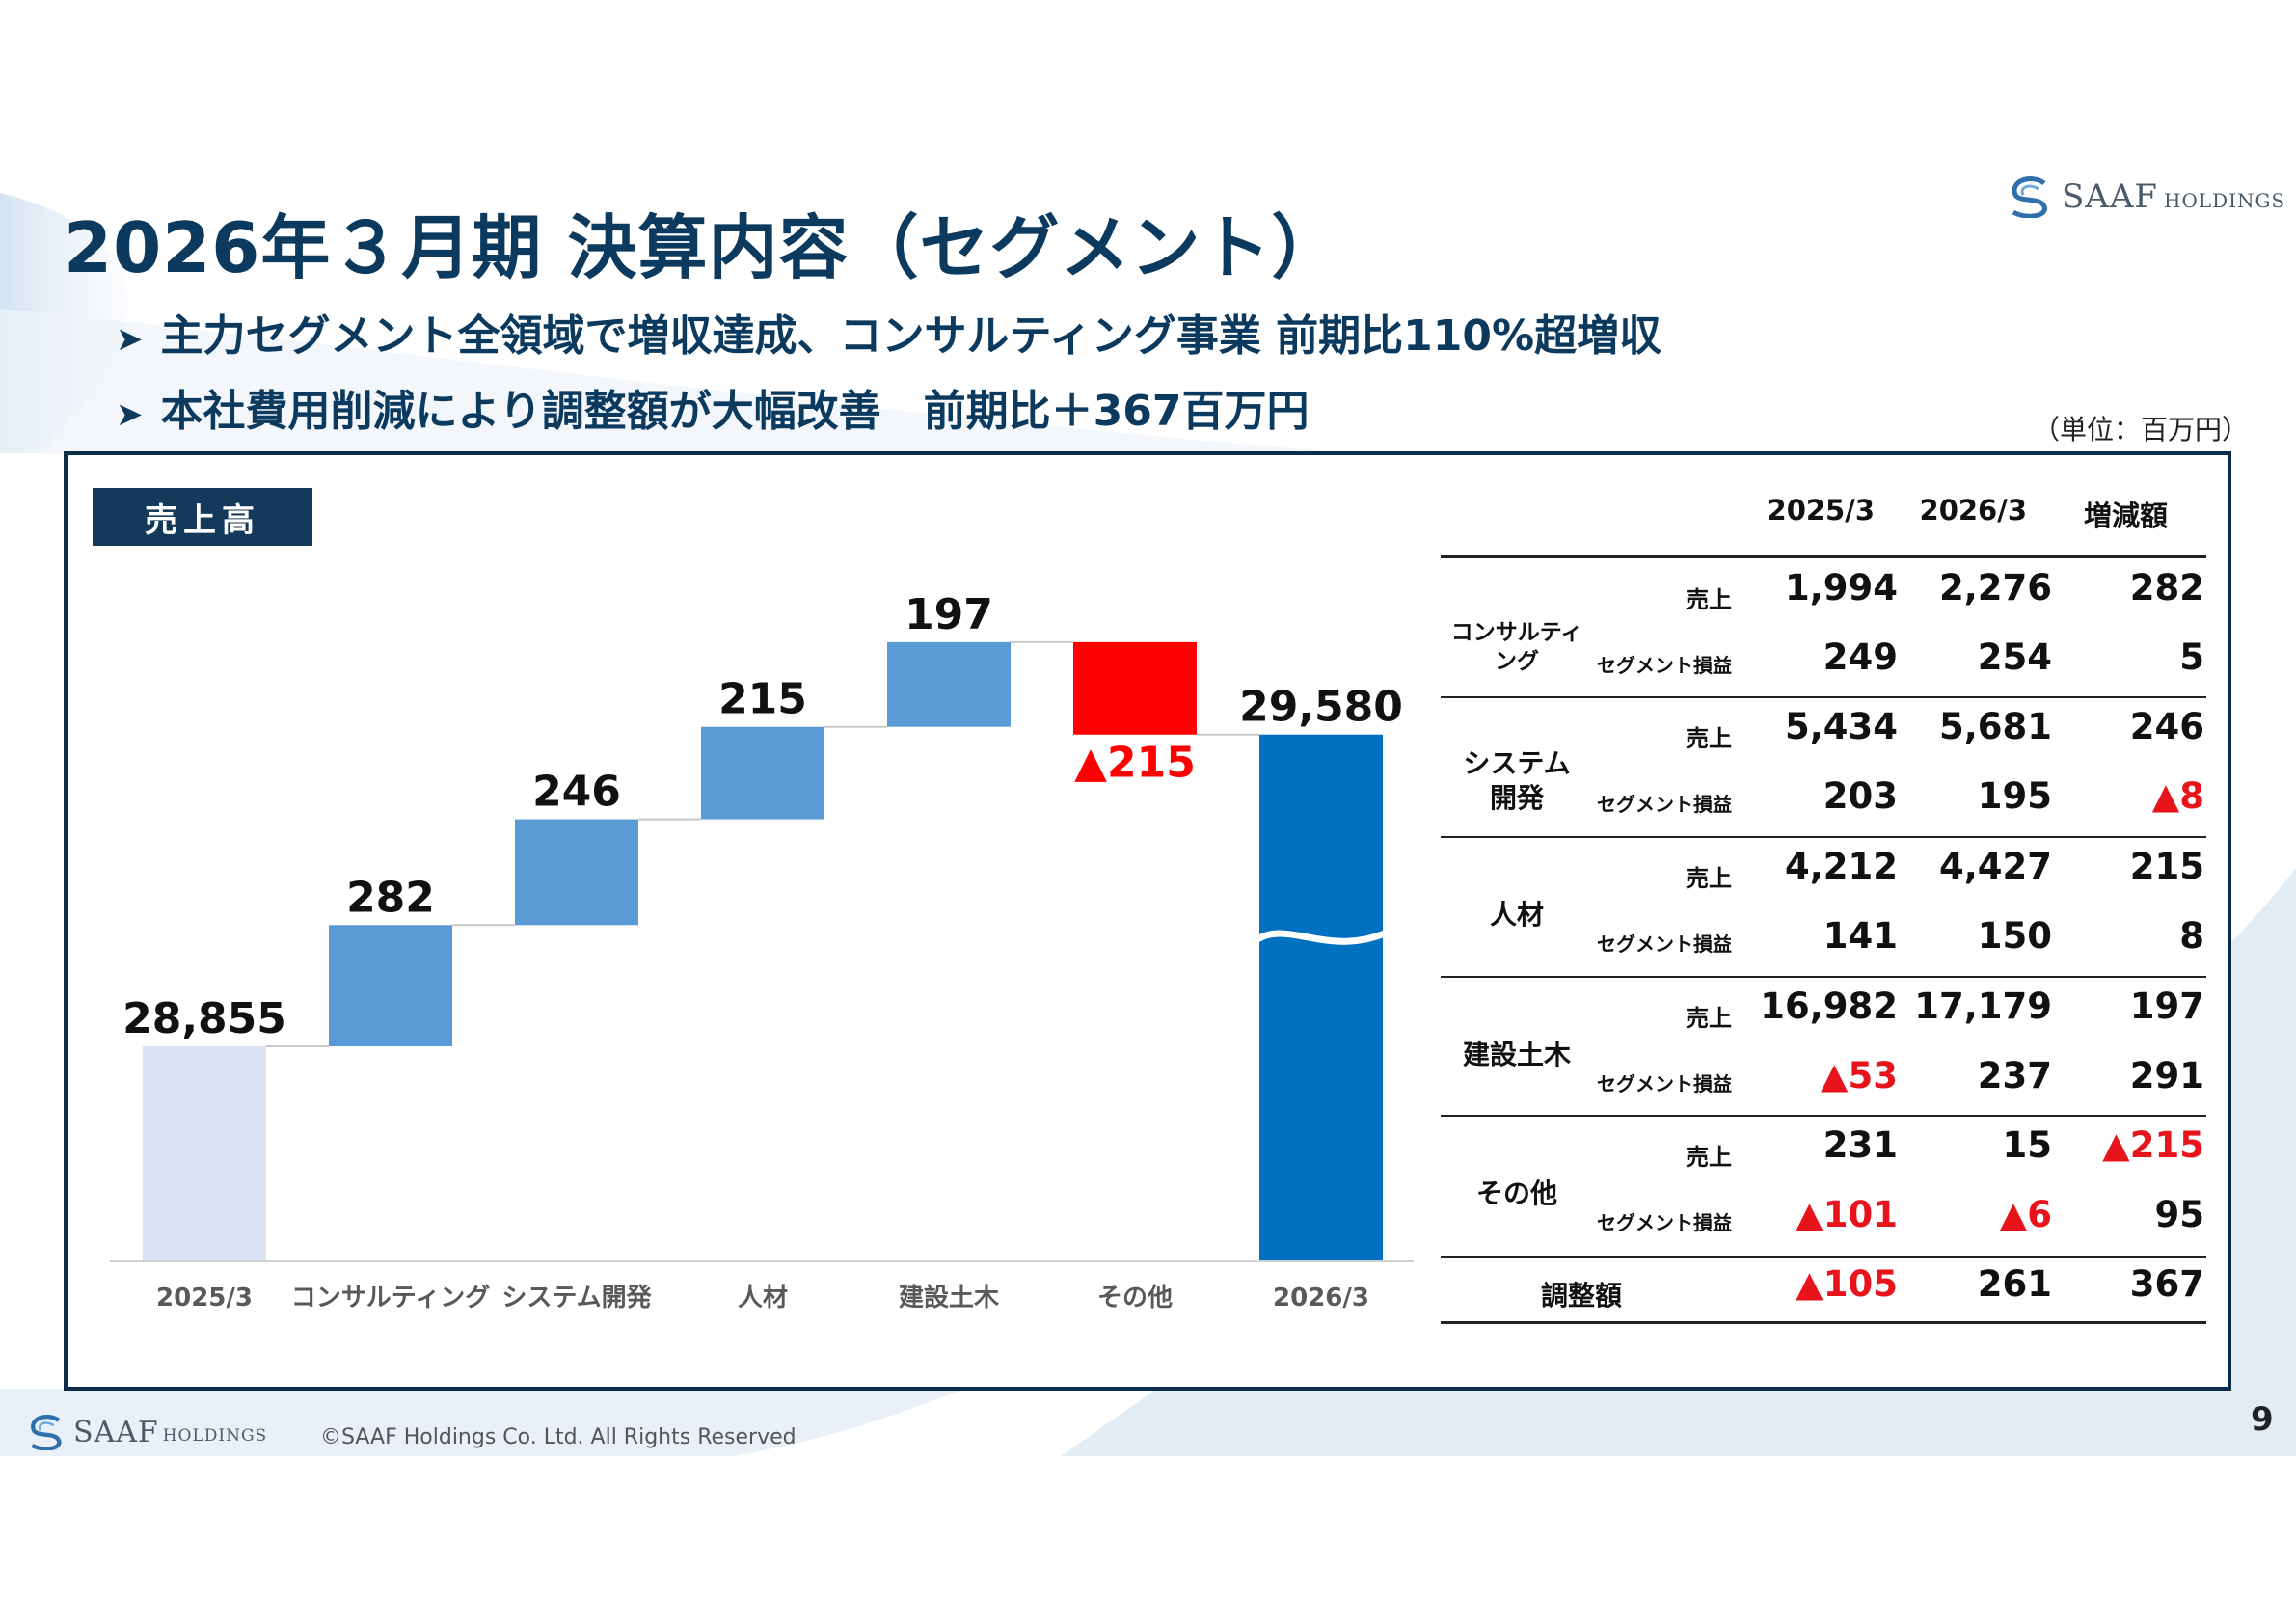 The height and width of the screenshot is (1623, 2296). What do you see at coordinates (1995, 866) in the screenshot?
I see `cell-v2026: 4,427` at bounding box center [1995, 866].